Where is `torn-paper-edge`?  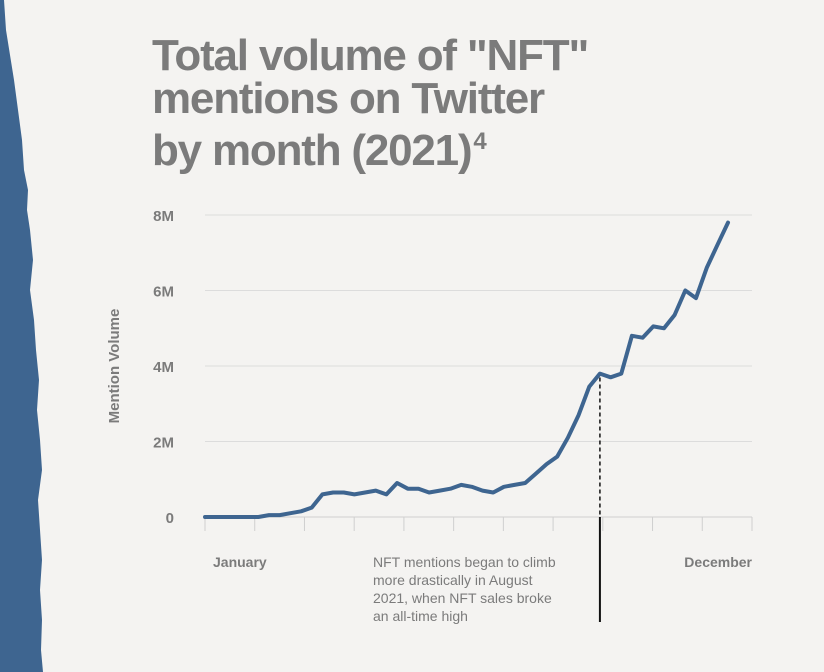
torn-paper-edge is located at coordinates (21, 336).